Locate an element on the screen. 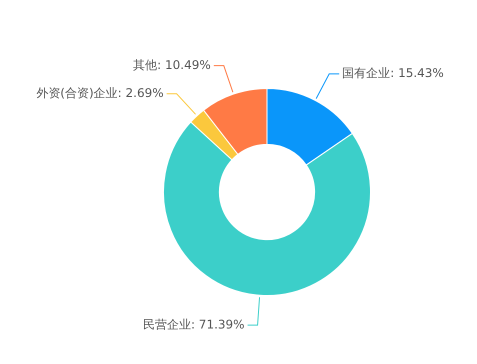 This screenshot has height=364, width=477. slice-label: 民营企业: 71.39% is located at coordinates (193, 324).